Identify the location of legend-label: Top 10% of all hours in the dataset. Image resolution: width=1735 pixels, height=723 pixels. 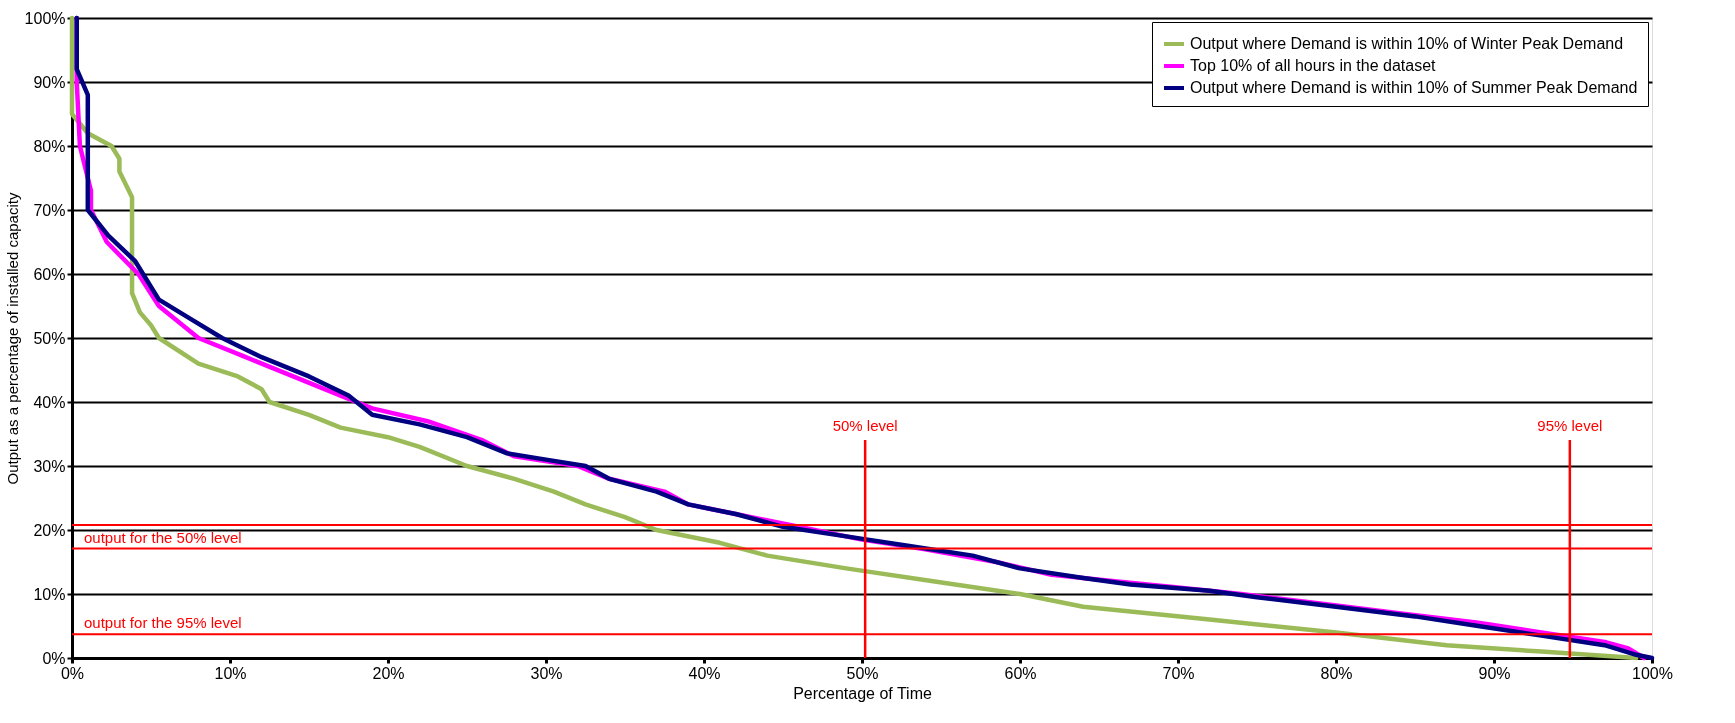
(1313, 65).